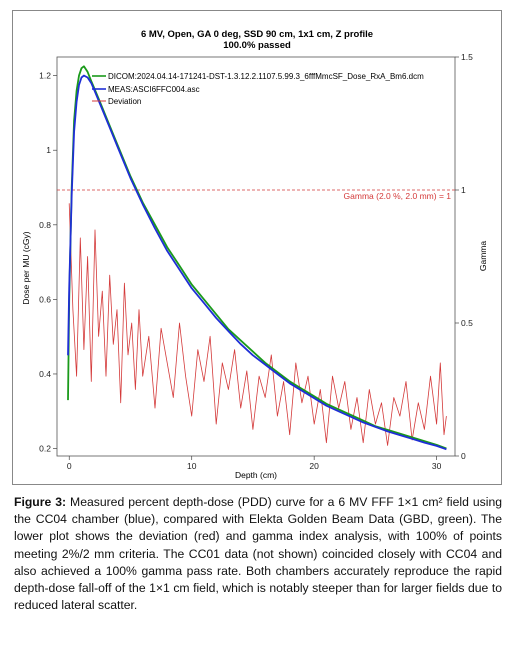 This screenshot has height=651, width=514. Describe the element at coordinates (45, 225) in the screenshot. I see `y-tick-label-3: 0.8` at that location.